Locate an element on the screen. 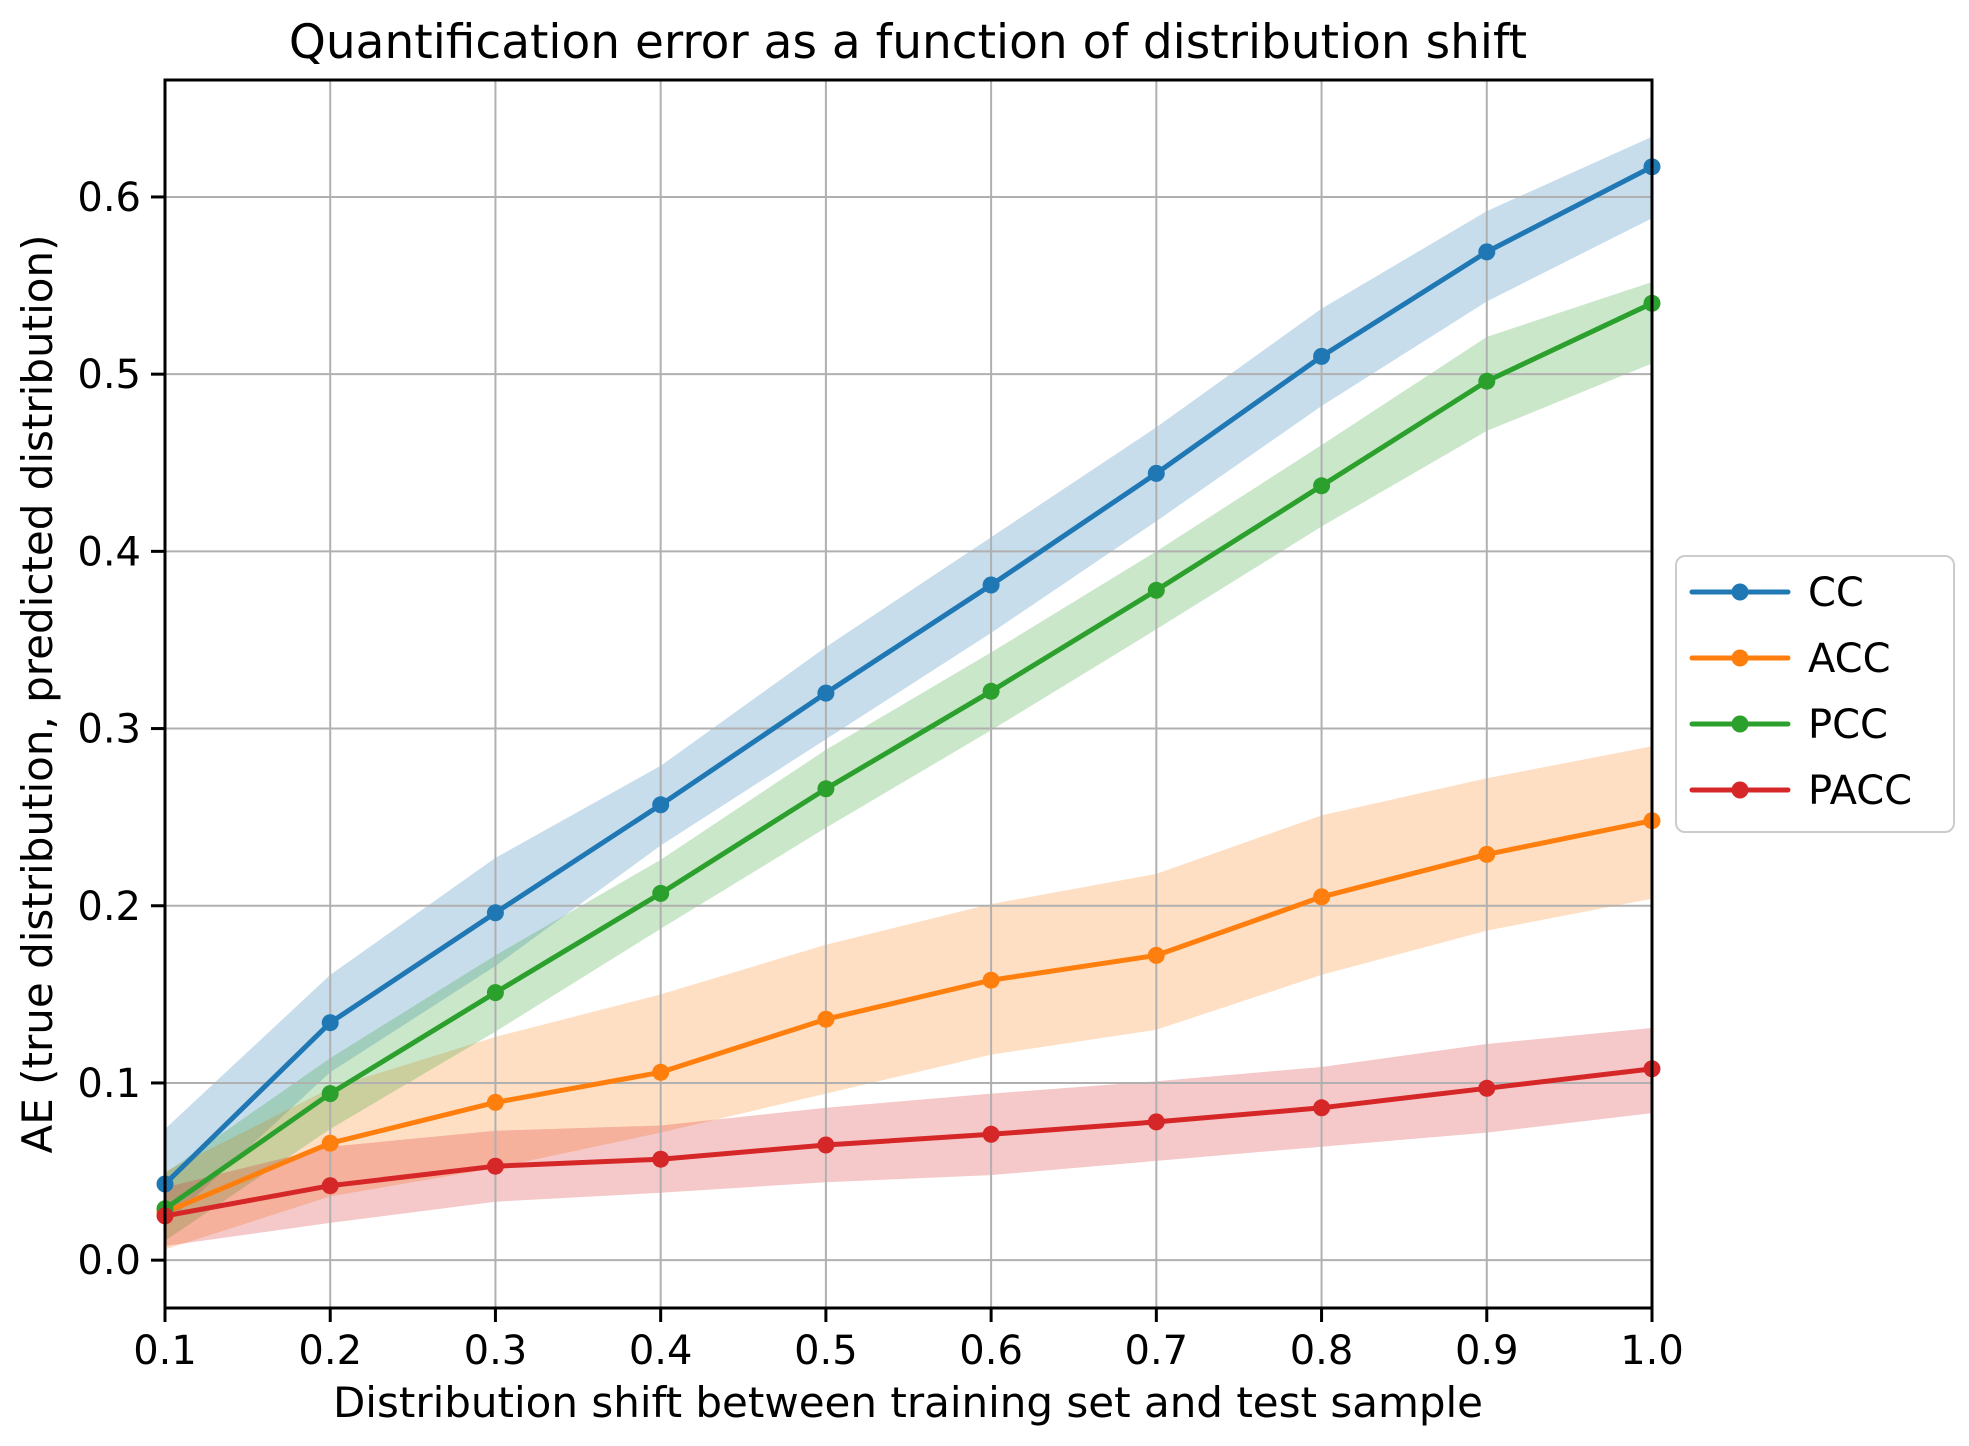 The height and width of the screenshot is (1446, 1969). legend-item-cc: CC is located at coordinates (1776, 593).